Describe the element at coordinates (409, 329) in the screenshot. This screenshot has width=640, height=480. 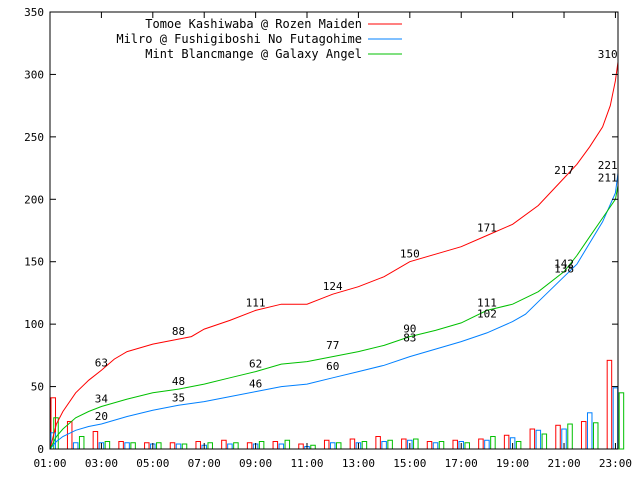
I see `data-label: 90` at that location.